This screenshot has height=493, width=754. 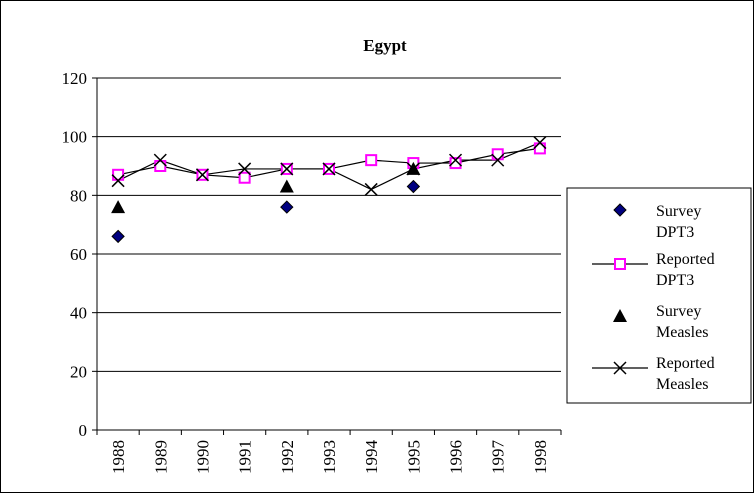 What do you see at coordinates (118, 457) in the screenshot?
I see `x-tick-label-1988: 1988` at bounding box center [118, 457].